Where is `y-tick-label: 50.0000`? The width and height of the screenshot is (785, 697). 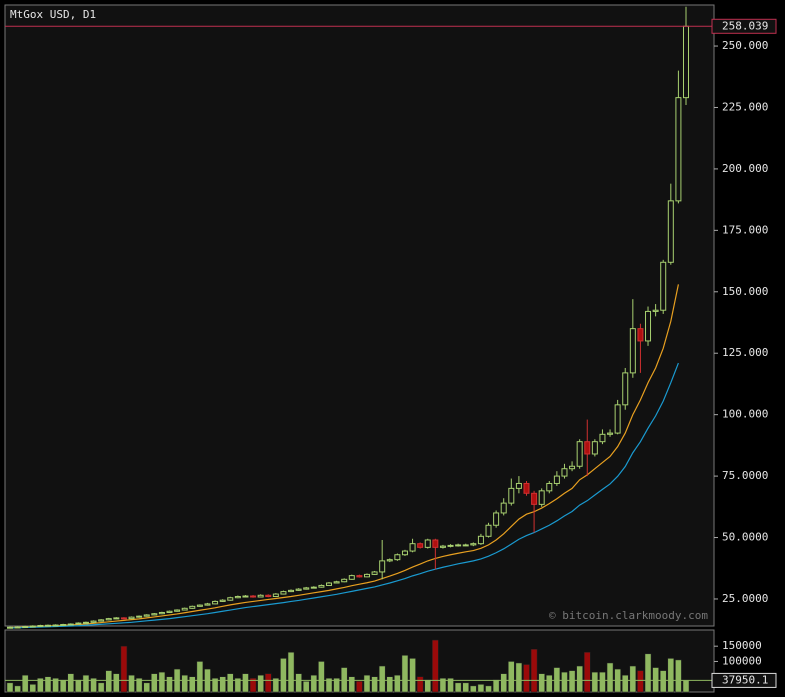 y-tick-label: 50.0000 is located at coordinates (745, 537).